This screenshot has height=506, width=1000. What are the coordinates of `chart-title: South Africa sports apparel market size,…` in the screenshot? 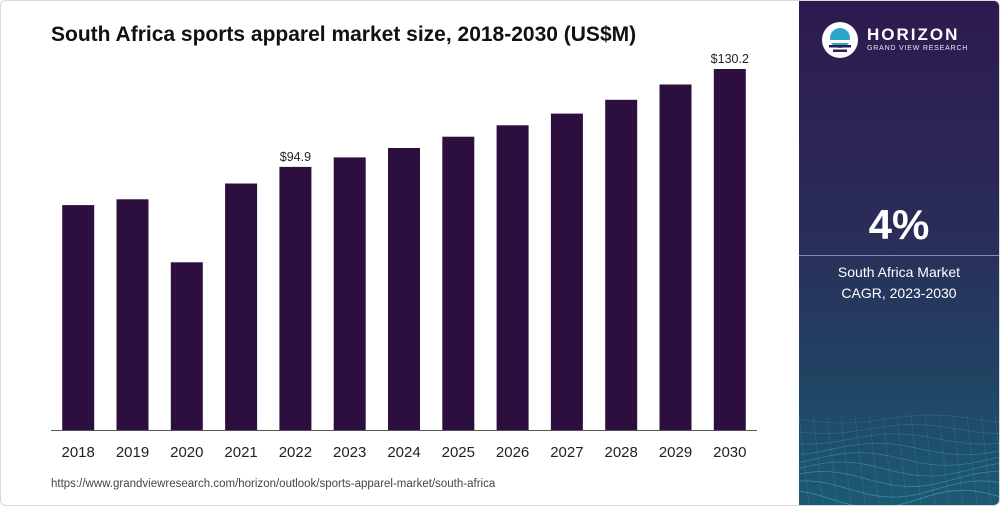 It's located at (344, 34).